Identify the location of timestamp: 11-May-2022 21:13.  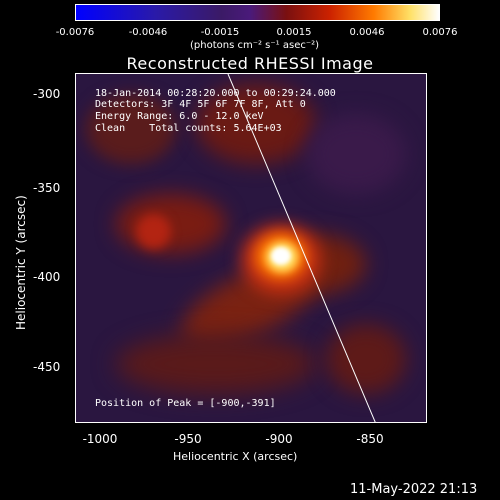
(414, 489).